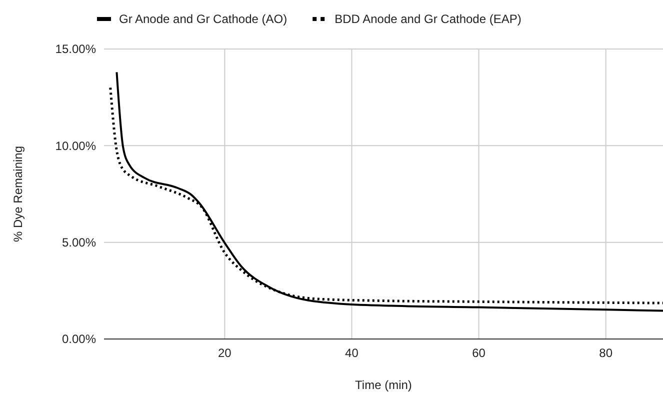  What do you see at coordinates (479, 353) in the screenshot?
I see `x-tick-label: 60` at bounding box center [479, 353].